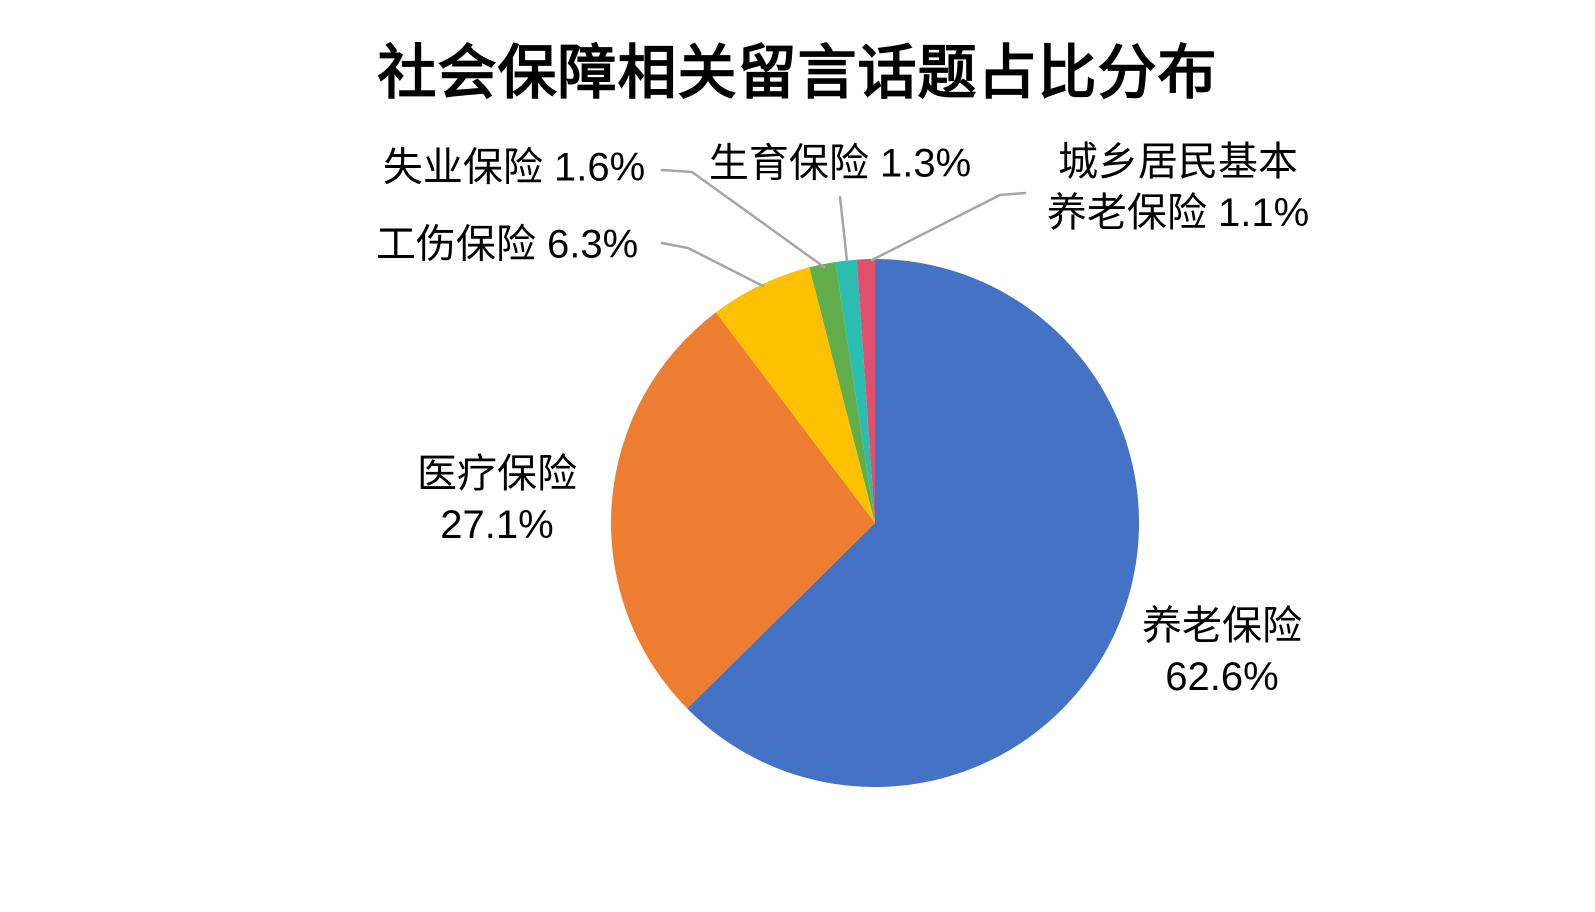 The image size is (1595, 912). I want to click on slice-label-work-injury: 工伤保险 6.3%, so click(507, 244).